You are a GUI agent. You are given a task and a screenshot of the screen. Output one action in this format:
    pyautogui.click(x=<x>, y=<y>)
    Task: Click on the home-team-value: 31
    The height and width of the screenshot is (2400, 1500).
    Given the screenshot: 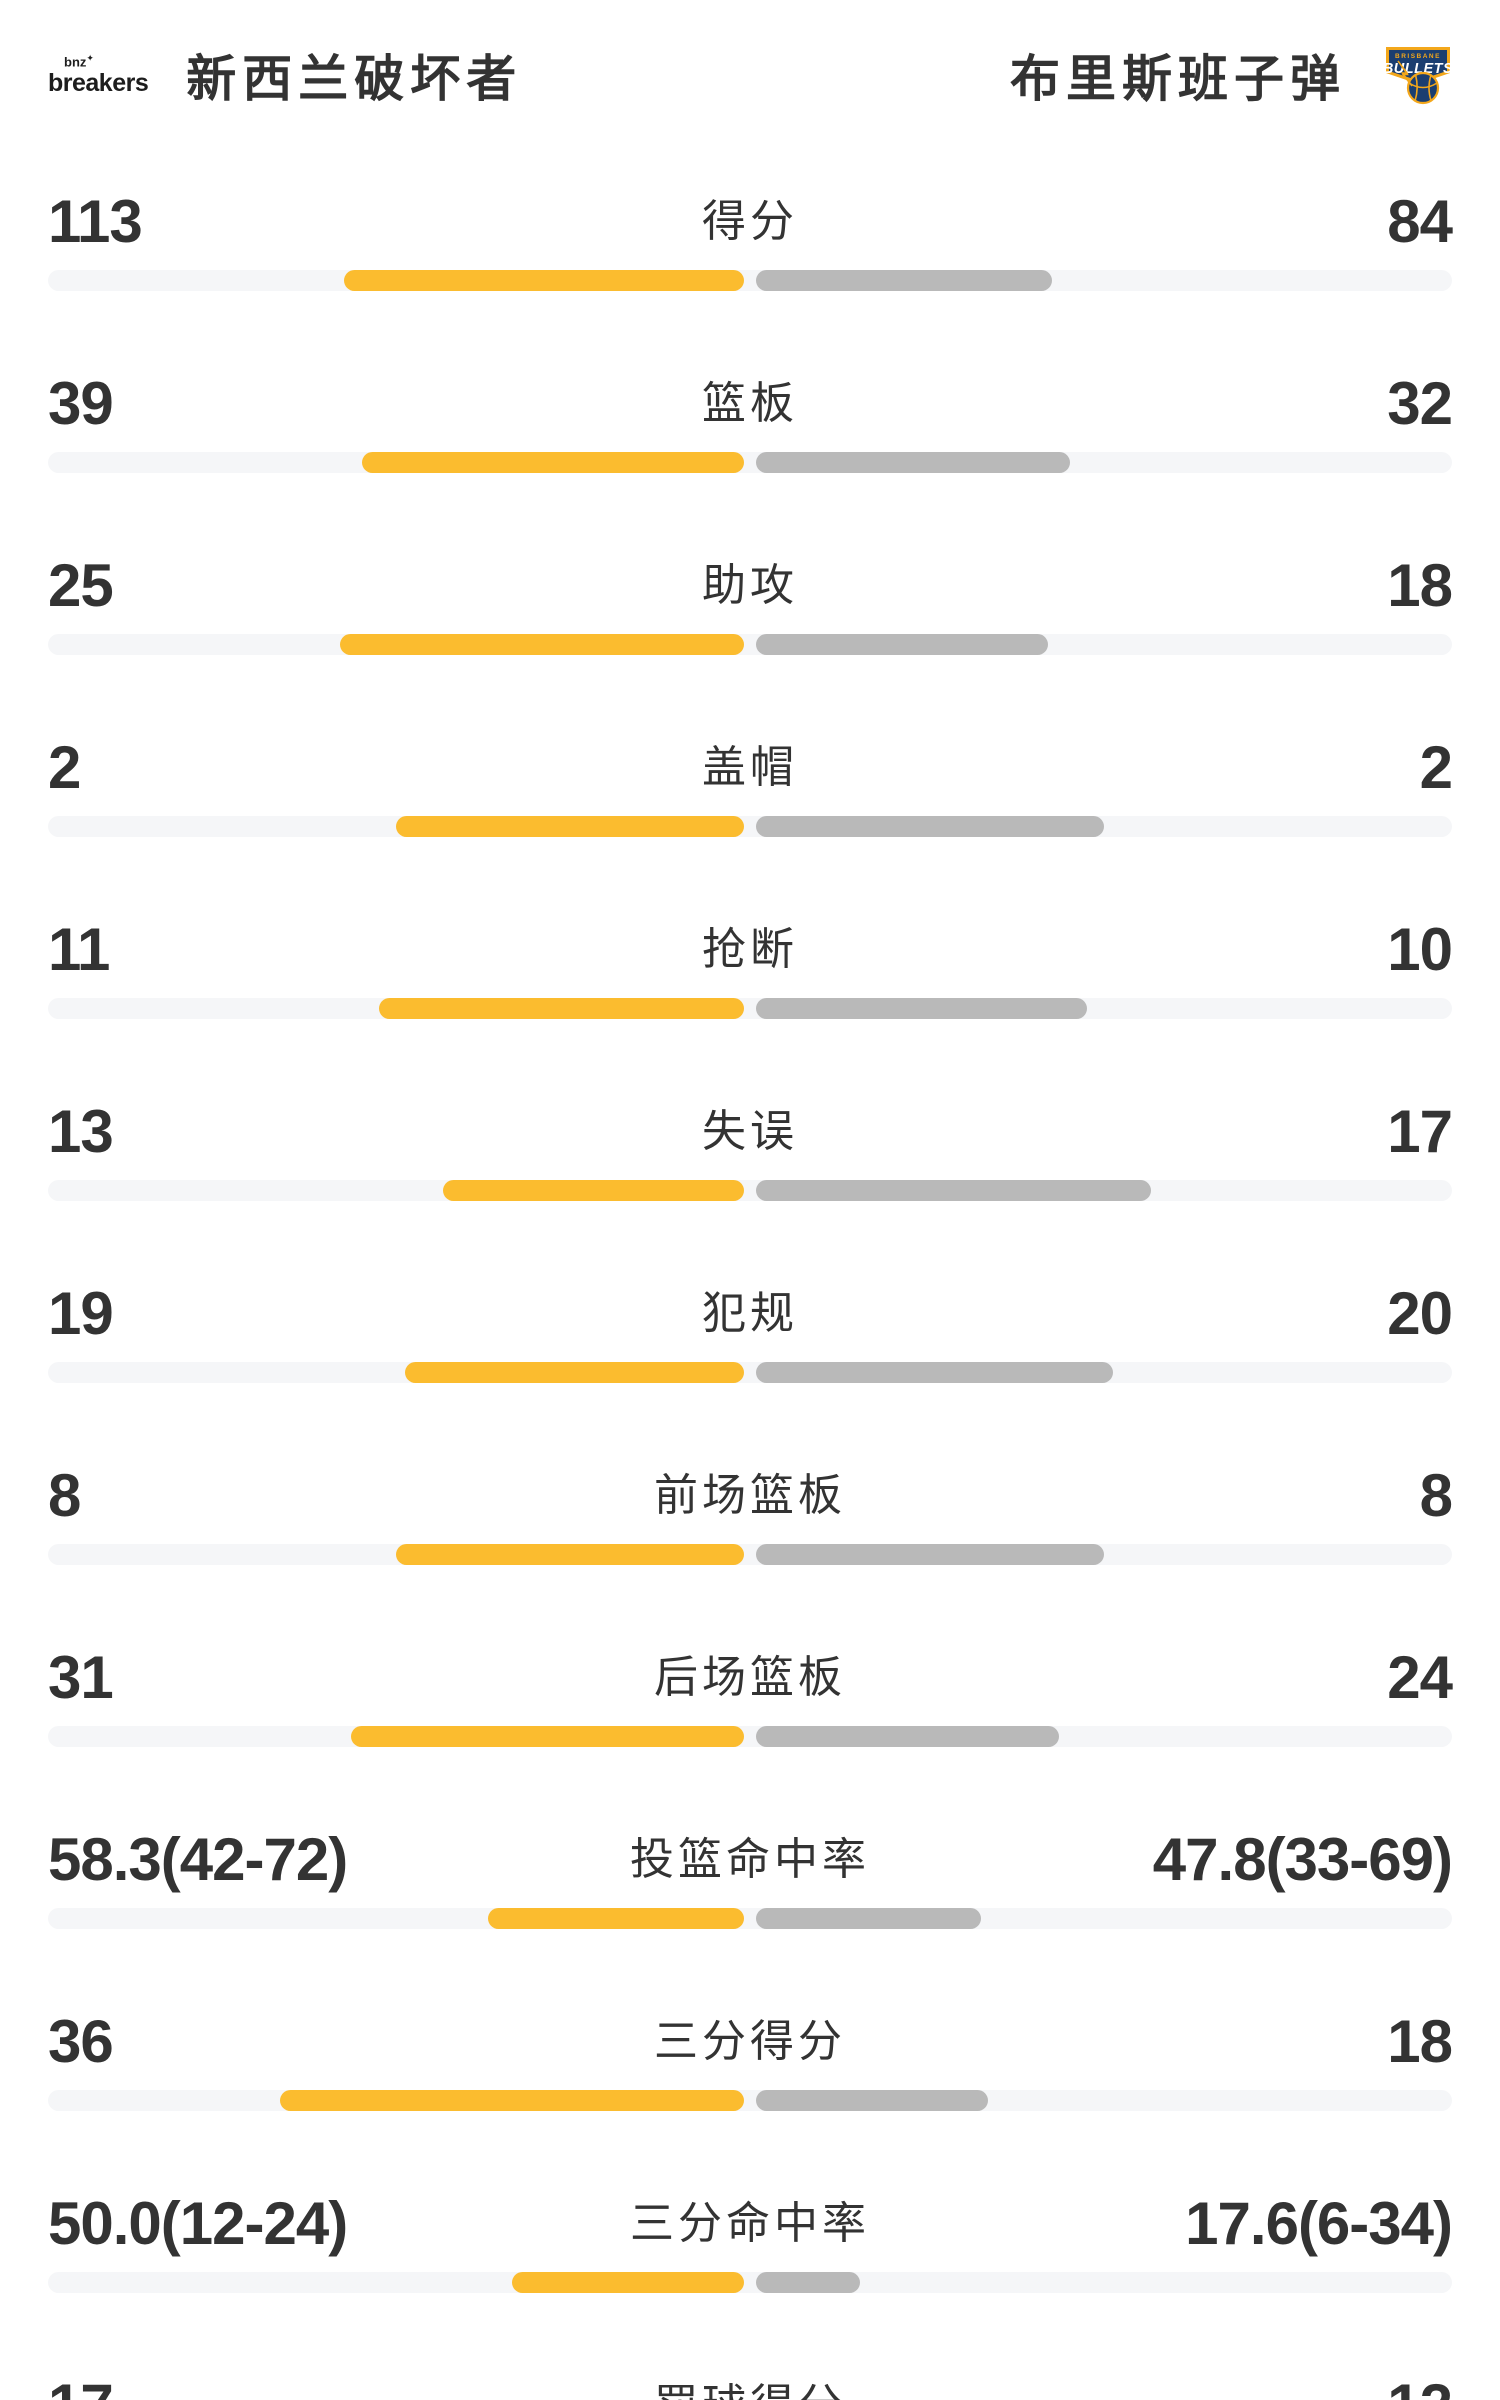 What is the action you would take?
    pyautogui.click(x=81, y=1677)
    